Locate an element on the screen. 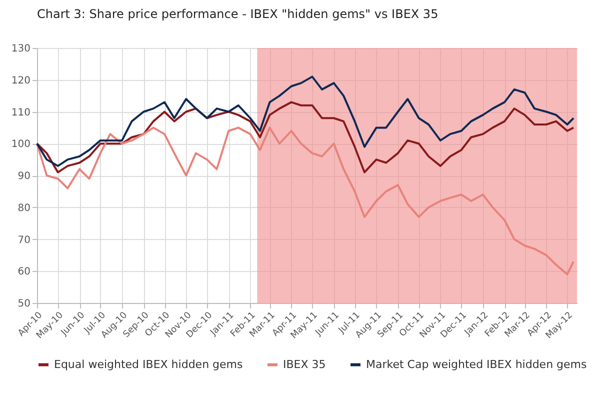  y-tick-label: 50 is located at coordinates (24, 304).